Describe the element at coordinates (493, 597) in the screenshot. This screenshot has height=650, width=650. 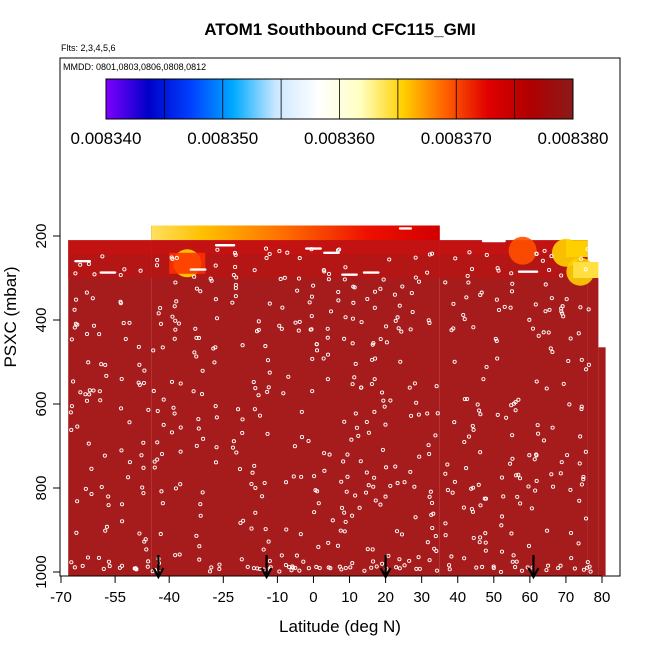
I see `x-tick-label: 50` at that location.